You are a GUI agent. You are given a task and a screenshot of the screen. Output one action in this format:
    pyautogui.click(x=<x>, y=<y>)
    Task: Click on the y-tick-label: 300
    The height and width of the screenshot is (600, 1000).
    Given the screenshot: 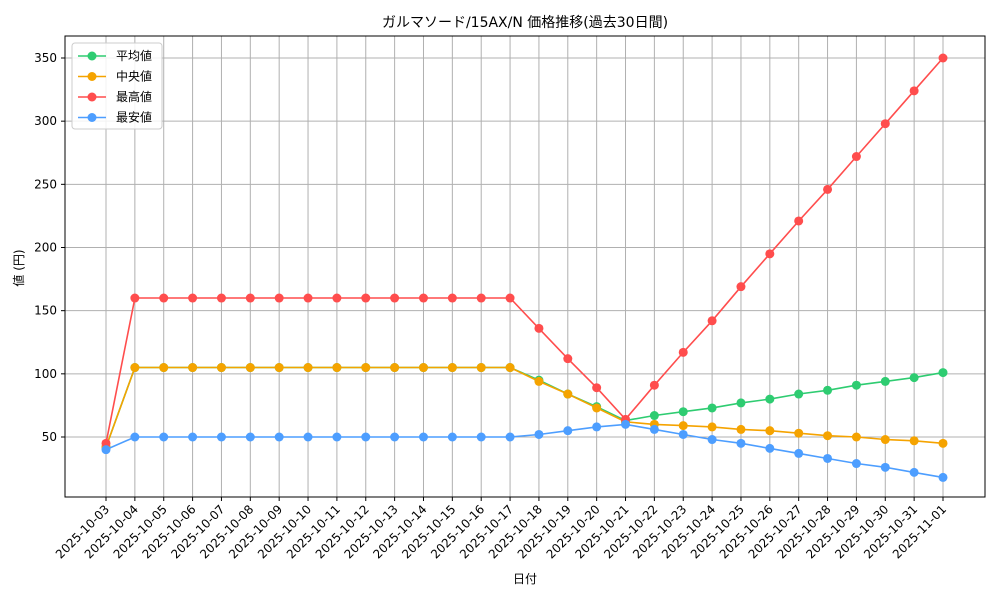 What is the action you would take?
    pyautogui.click(x=45, y=121)
    